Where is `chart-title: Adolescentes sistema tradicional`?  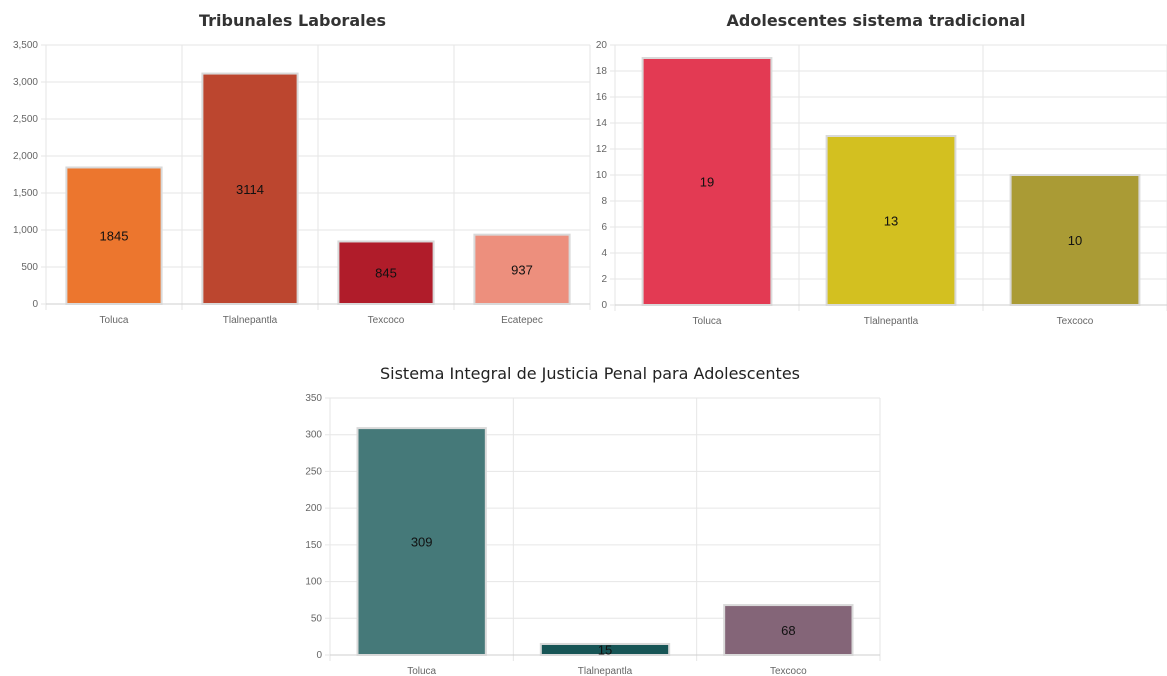 chart-title: Adolescentes sistema tradicional is located at coordinates (876, 20).